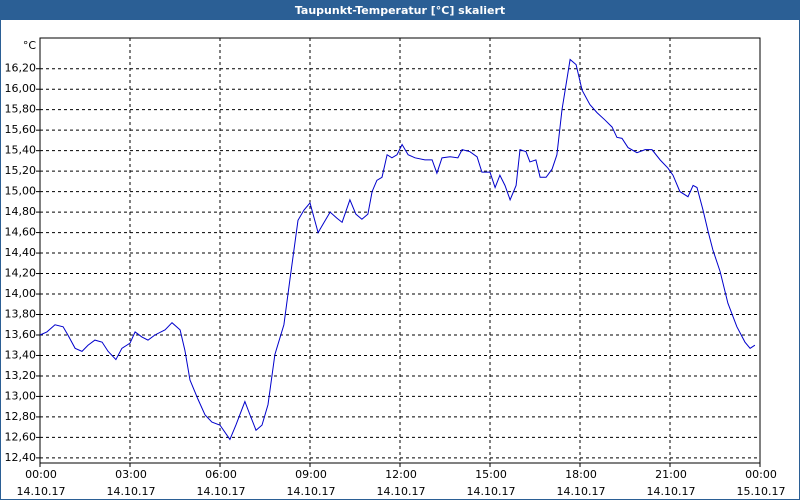 This screenshot has width=800, height=500. Describe the element at coordinates (21, 395) in the screenshot. I see `y-tick-label: 13,00` at that location.